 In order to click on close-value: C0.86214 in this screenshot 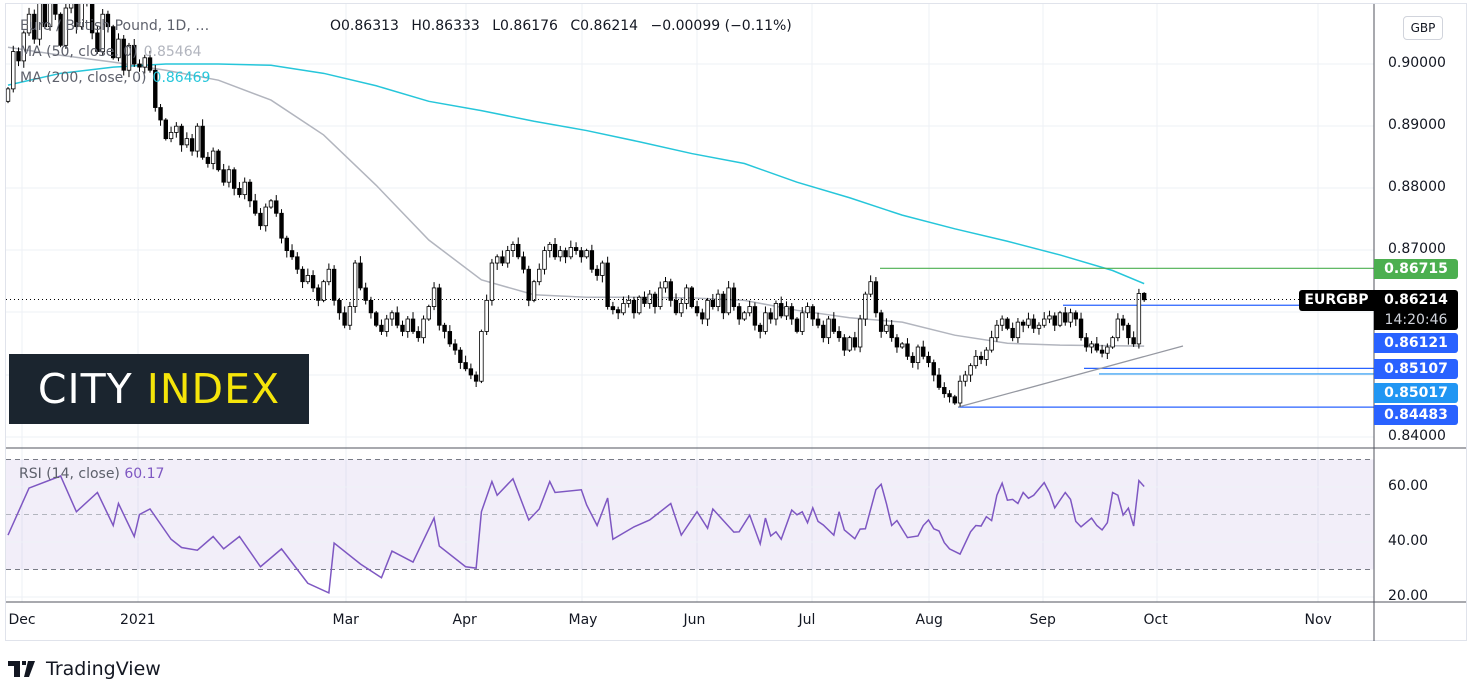, I will do `click(604, 26)`.